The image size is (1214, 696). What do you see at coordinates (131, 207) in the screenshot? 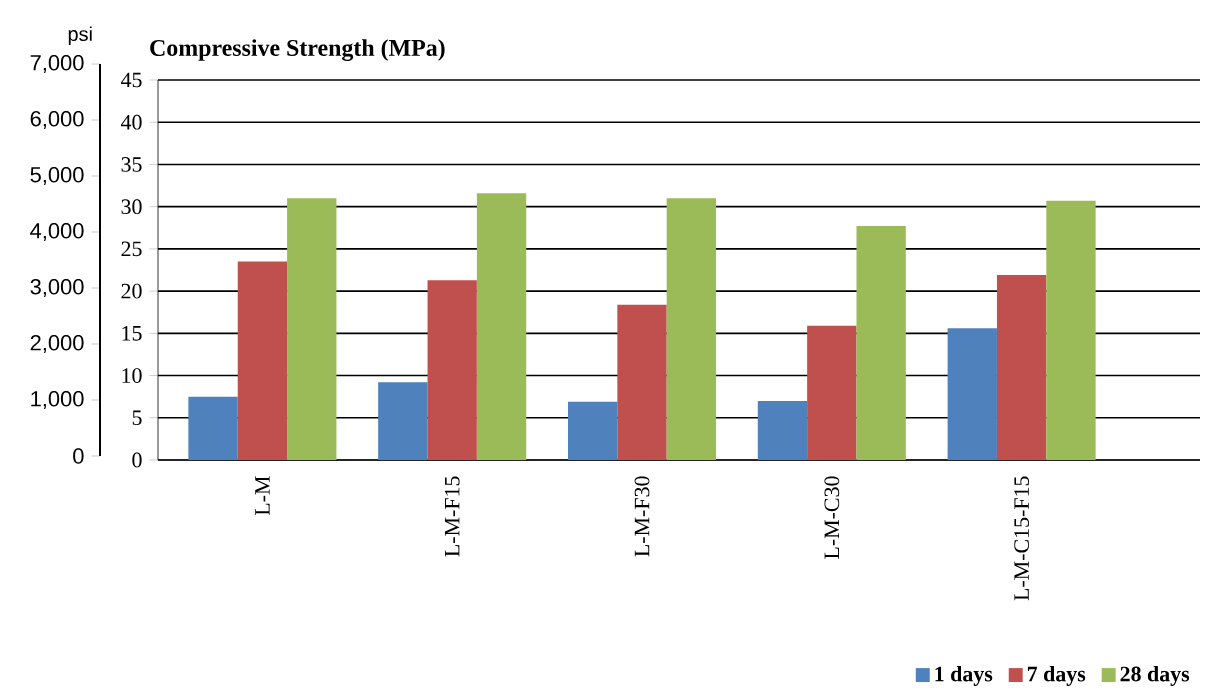
I see `y-tick-label: 30` at bounding box center [131, 207].